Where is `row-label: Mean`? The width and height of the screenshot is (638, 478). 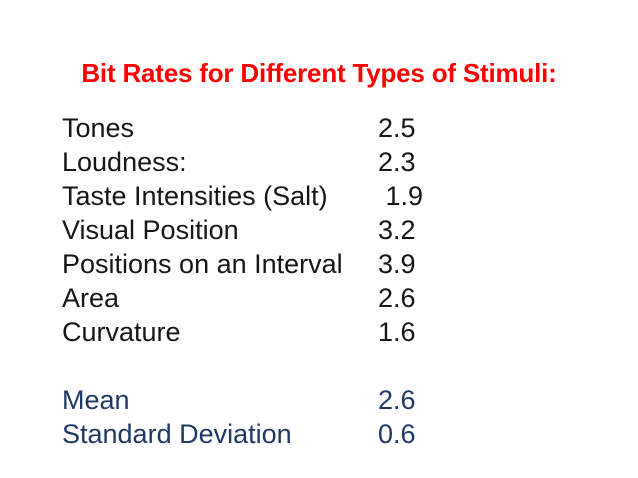 row-label: Mean is located at coordinates (96, 400).